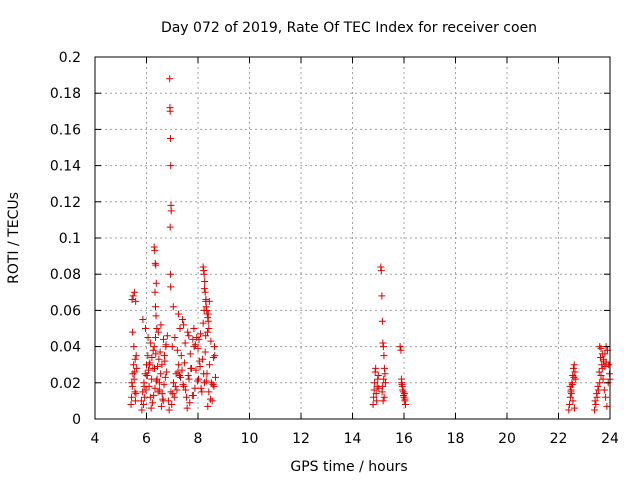 This screenshot has height=480, width=640. What do you see at coordinates (198, 439) in the screenshot?
I see `x-tick-label: 8` at bounding box center [198, 439].